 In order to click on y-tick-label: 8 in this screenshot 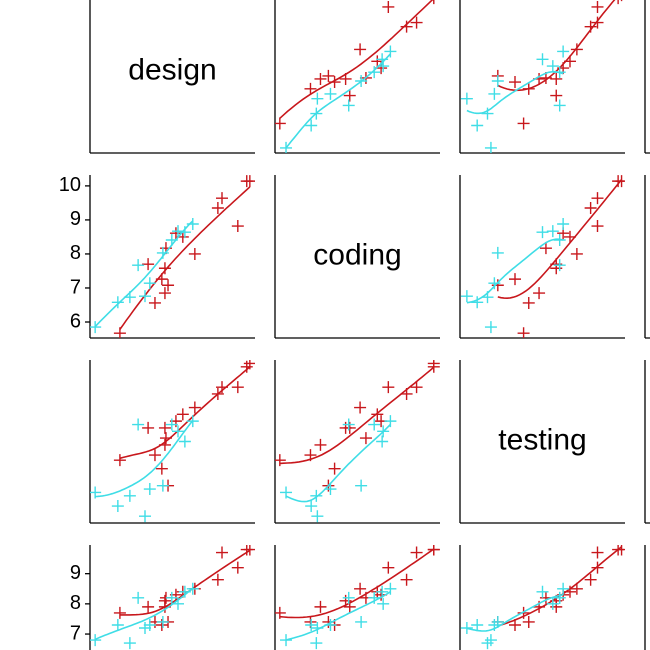, I will do `click(75, 253)`.